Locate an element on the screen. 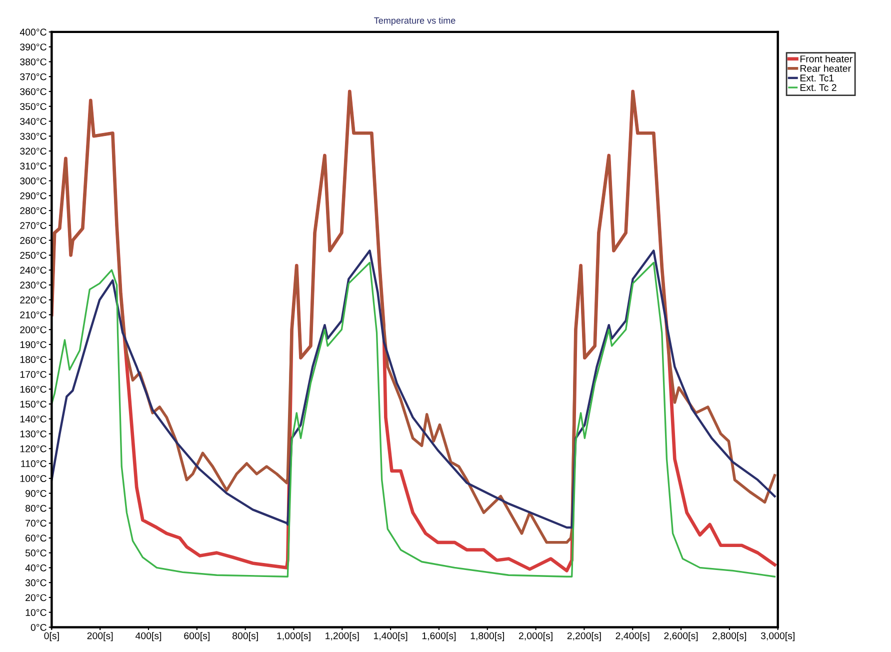  y-tick-label: 380°C is located at coordinates (33, 62).